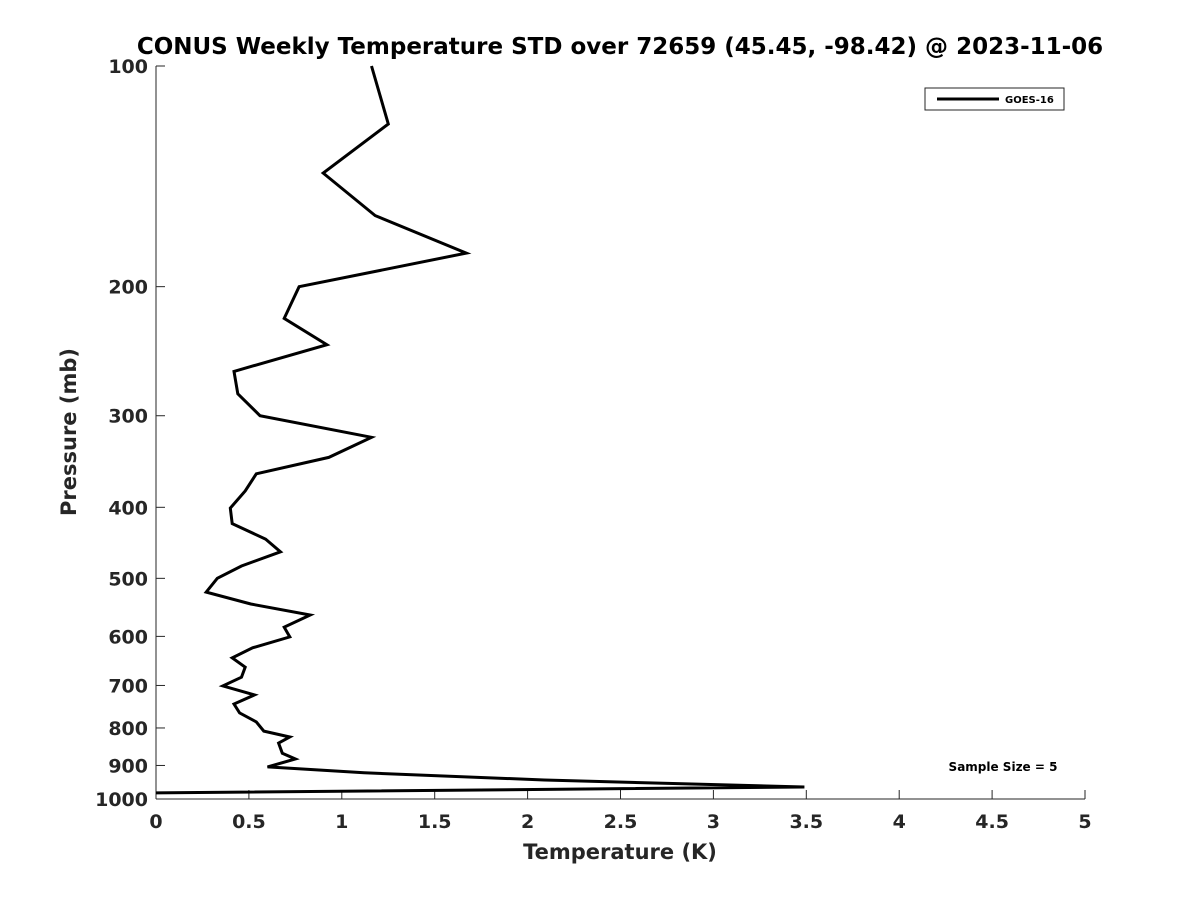 The height and width of the screenshot is (900, 1200). What do you see at coordinates (130, 433) in the screenshot?
I see `y-axis: 100 200 300 400 500 600 700 800 900 1000` at bounding box center [130, 433].